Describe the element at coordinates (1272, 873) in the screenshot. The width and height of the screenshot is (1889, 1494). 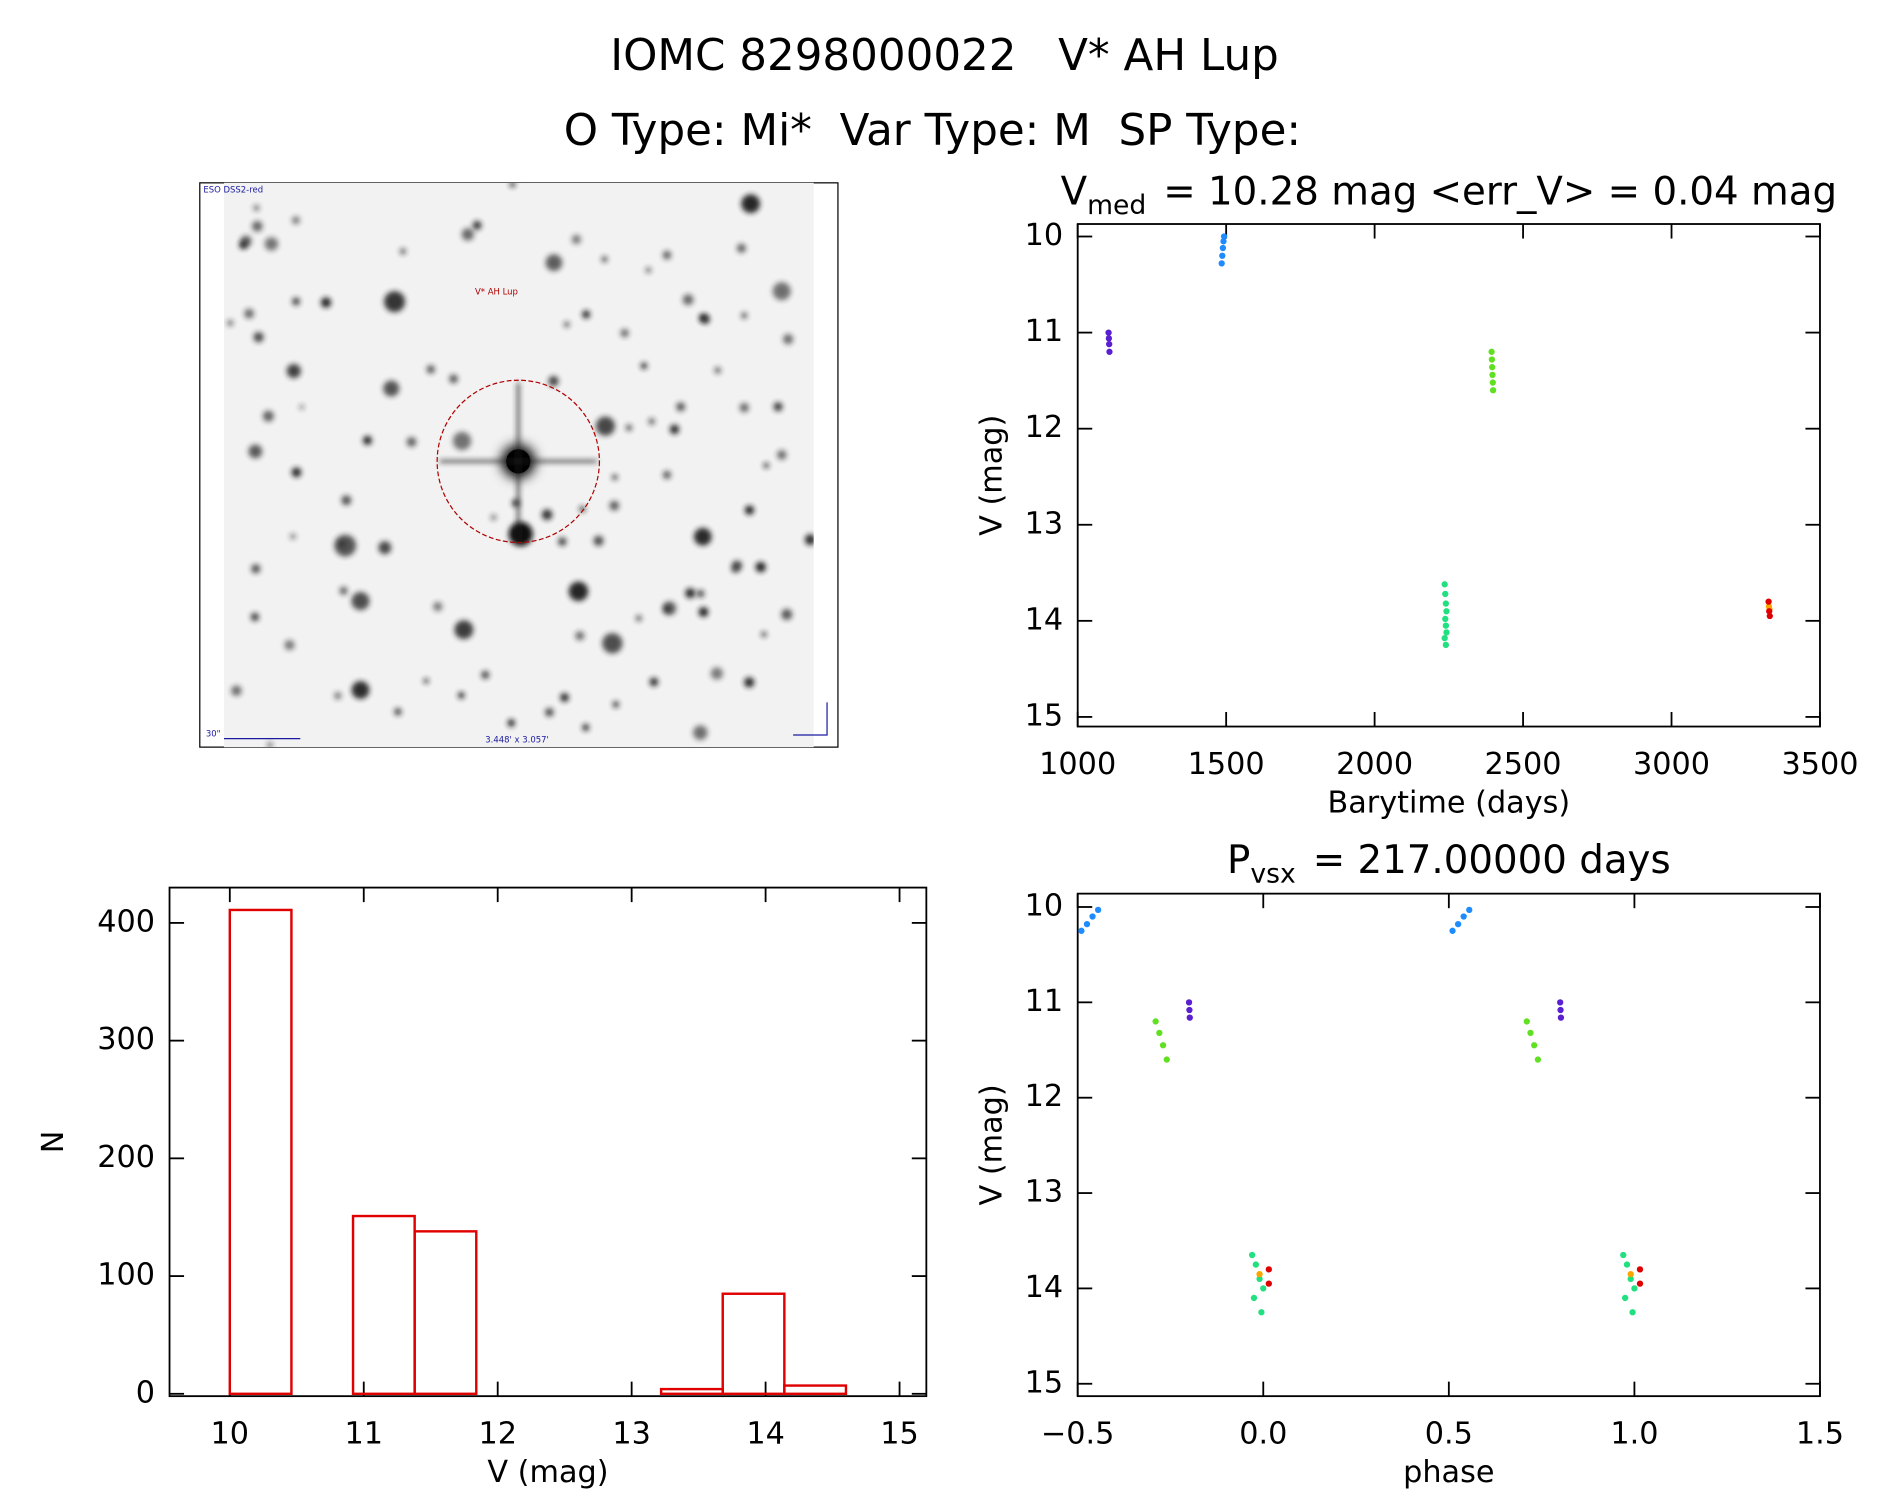
I see `title-sub: vsx` at that location.